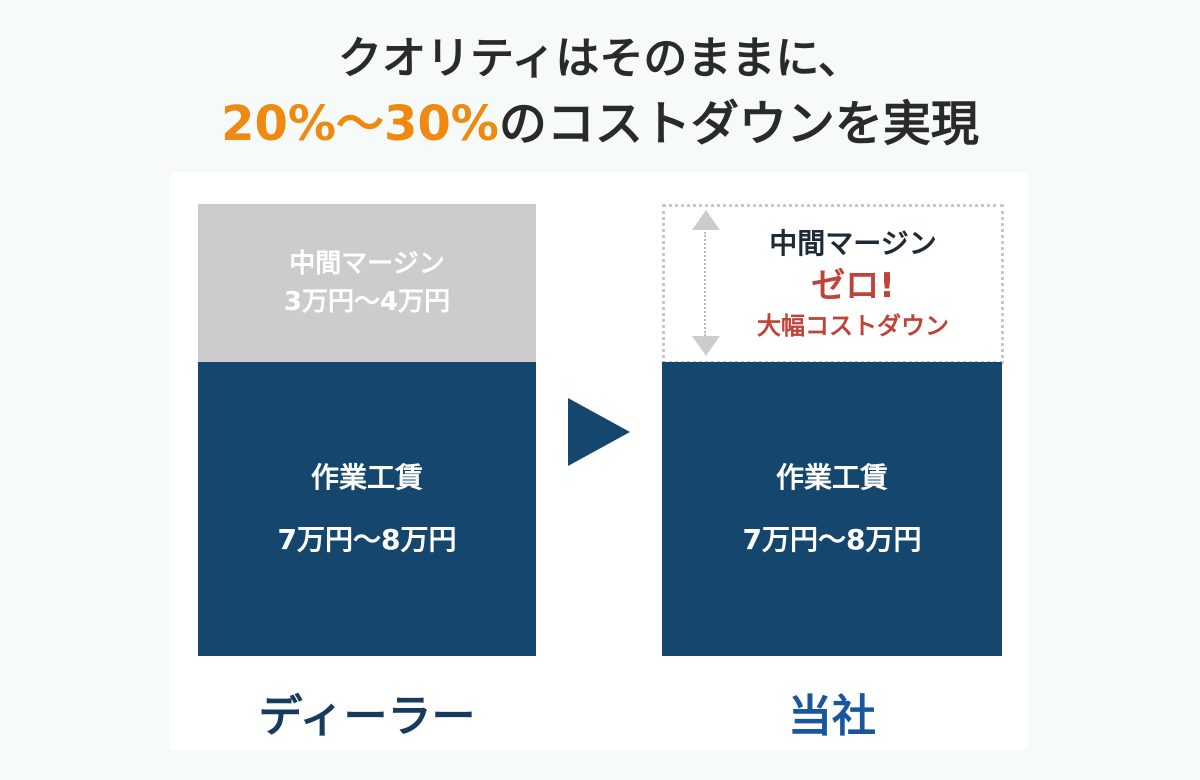  I want to click on company-labor-value: 7万円〜8万円, so click(832, 539).